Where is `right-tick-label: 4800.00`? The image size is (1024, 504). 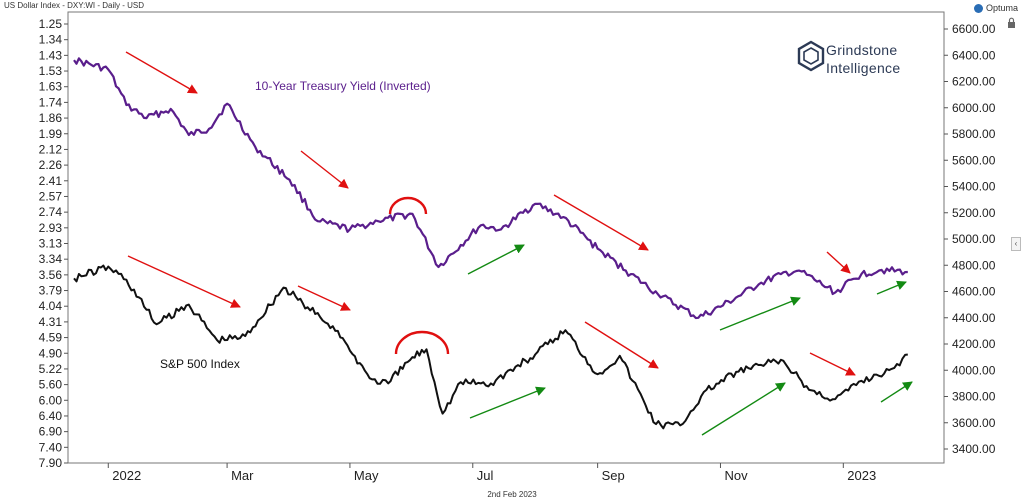
right-tick-label: 4800.00 is located at coordinates (974, 265).